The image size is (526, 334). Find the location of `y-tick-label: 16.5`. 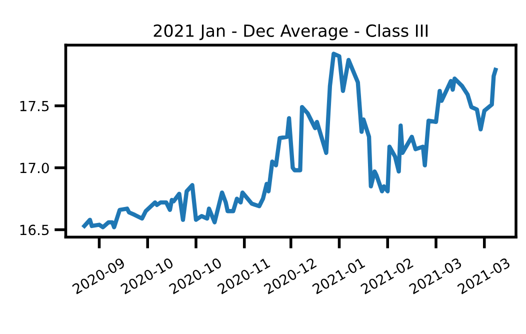

y-tick-label: 16.5 is located at coordinates (34, 230).